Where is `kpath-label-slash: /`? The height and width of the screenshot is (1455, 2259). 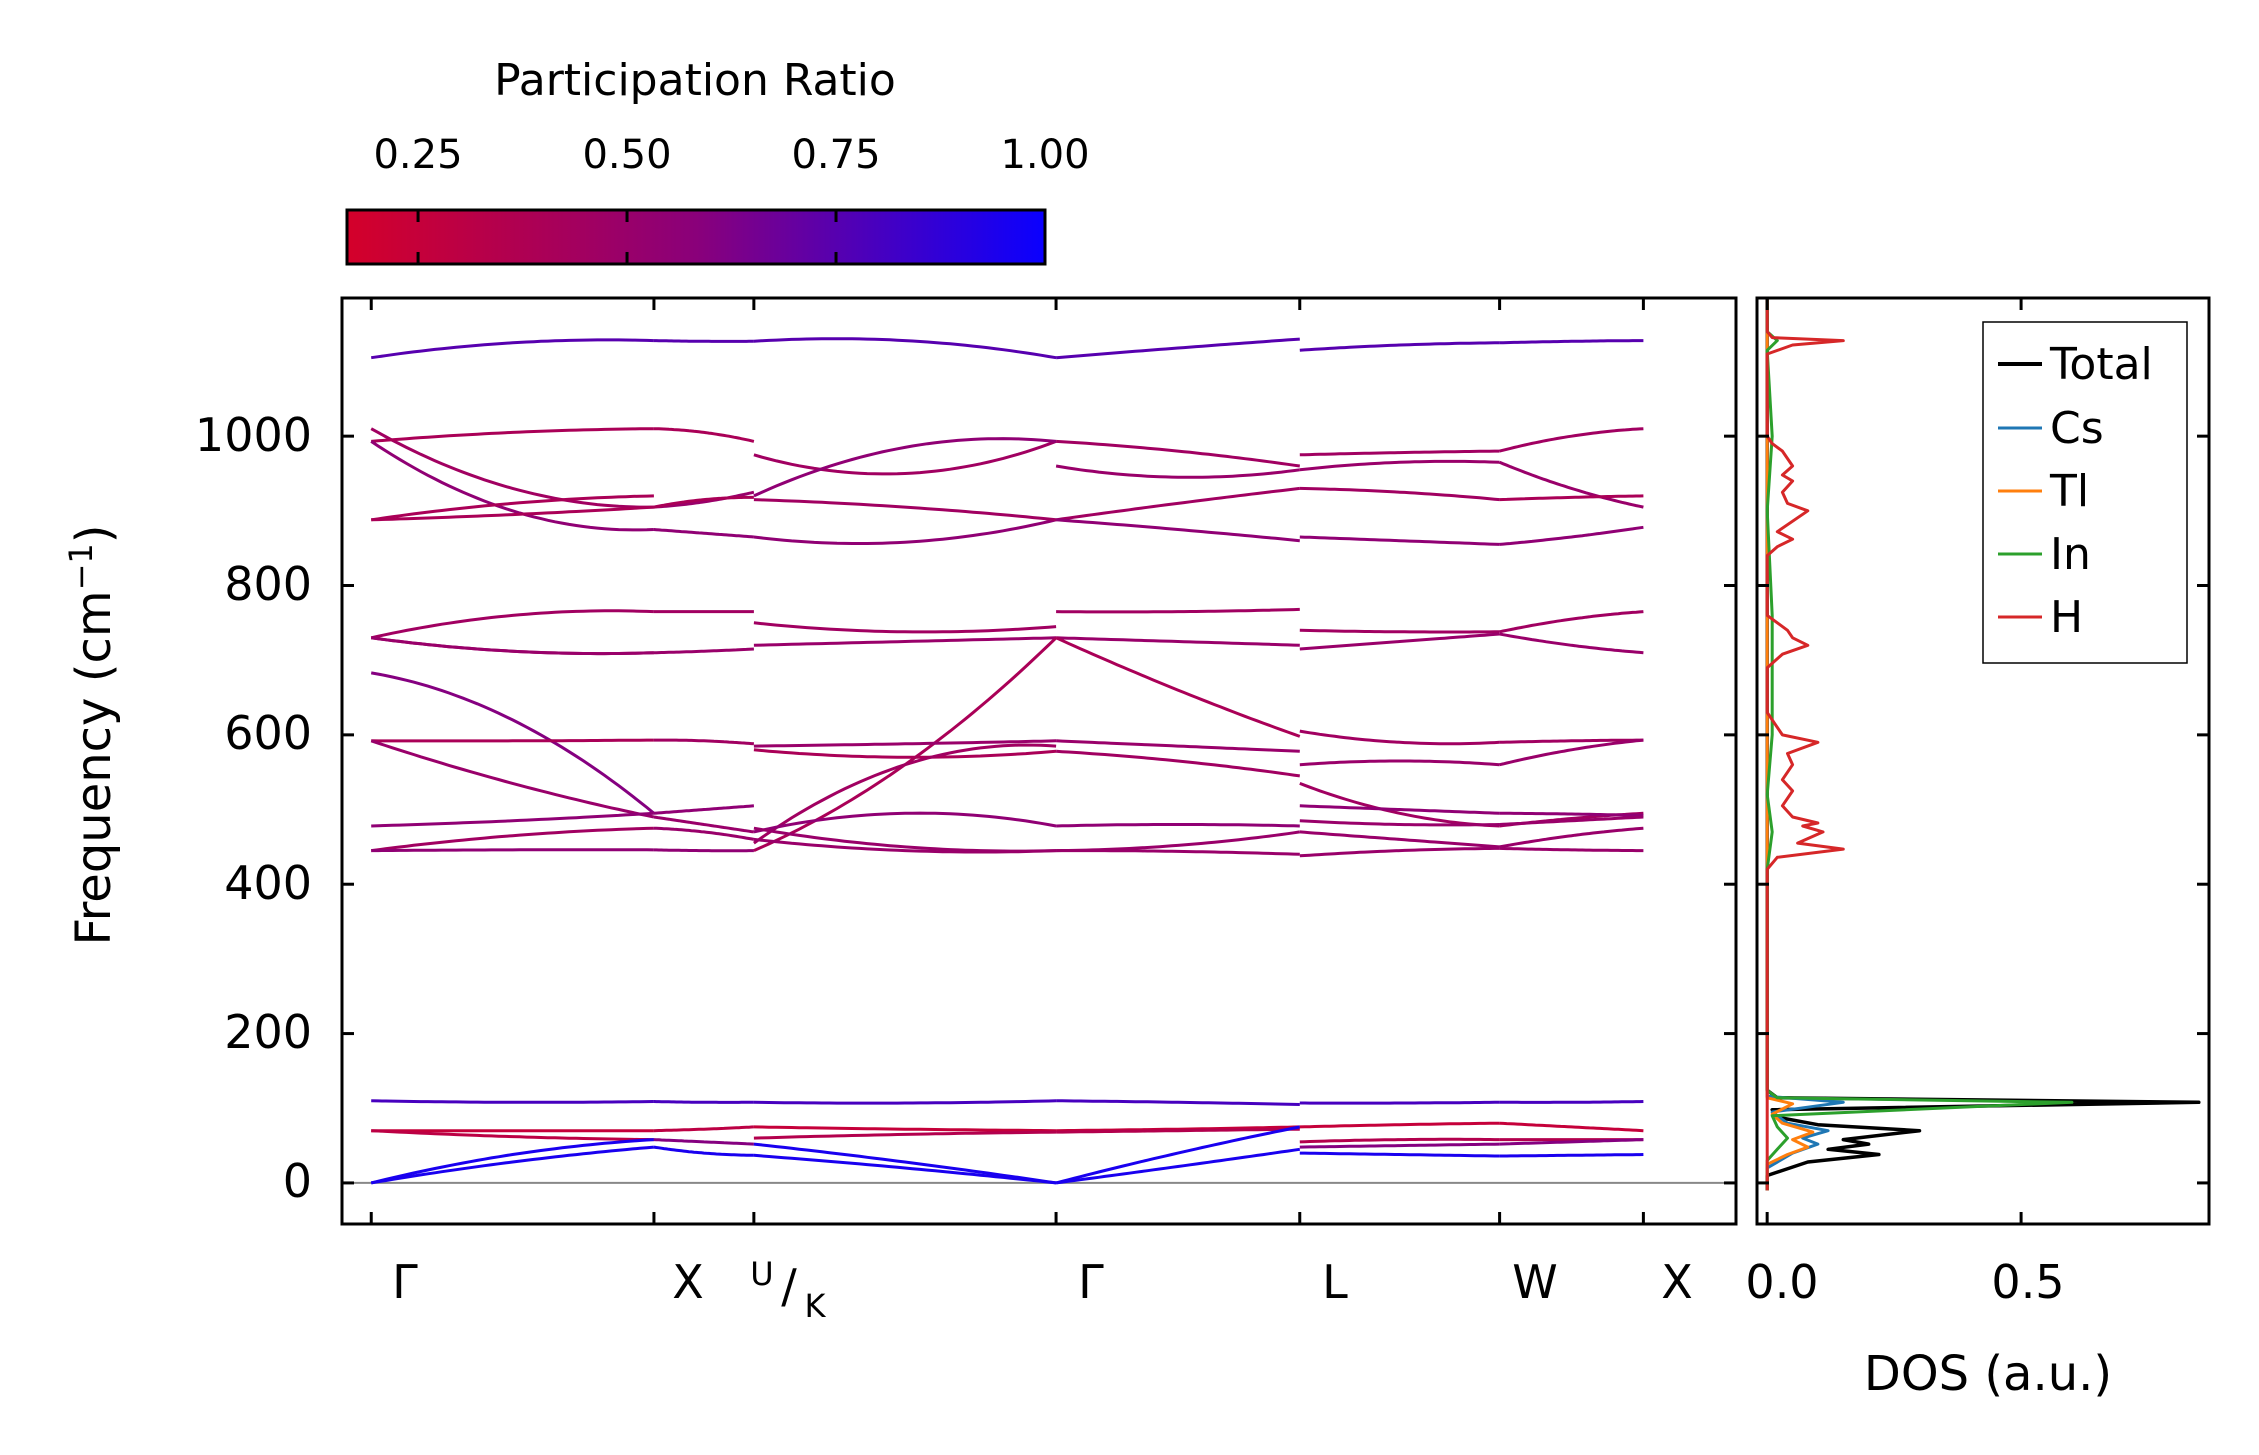 kpath-label-slash: / is located at coordinates (789, 1286).